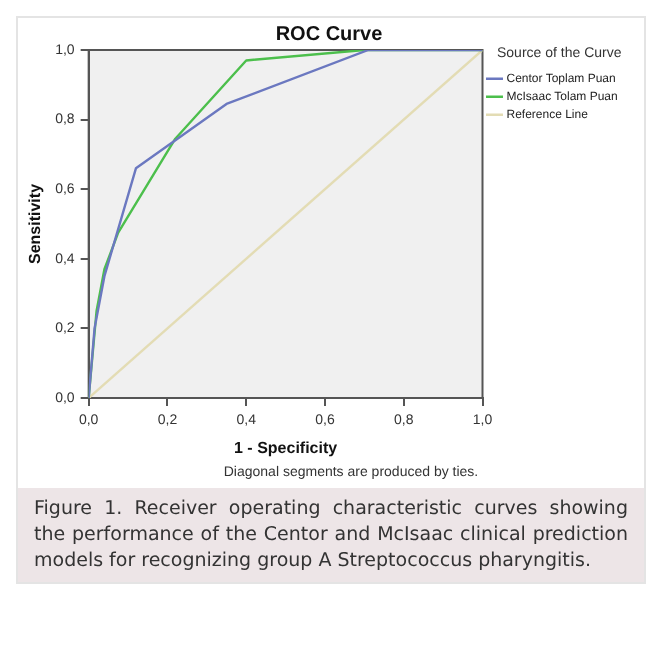 The height and width of the screenshot is (670, 662). I want to click on x-axis-title: 1 - Specificity, so click(286, 447).